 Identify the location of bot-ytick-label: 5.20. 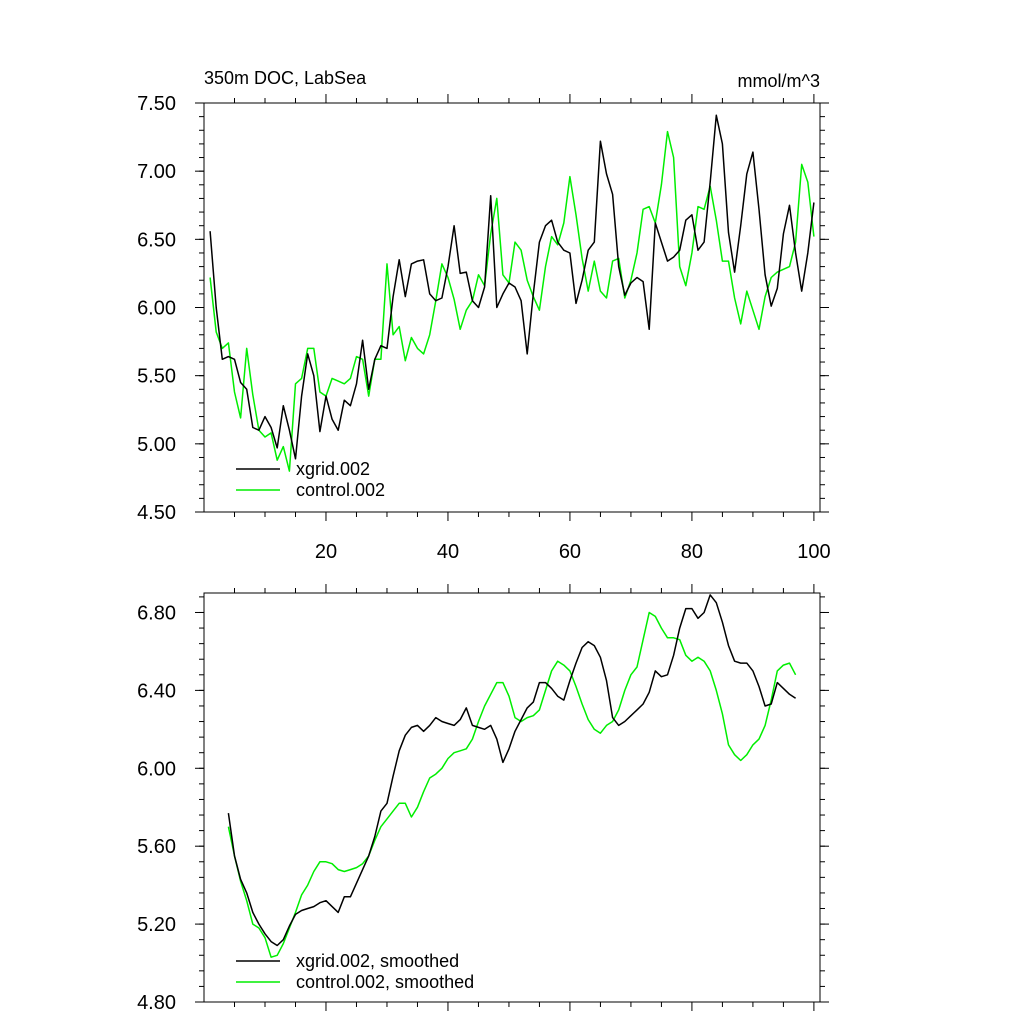
(156, 925).